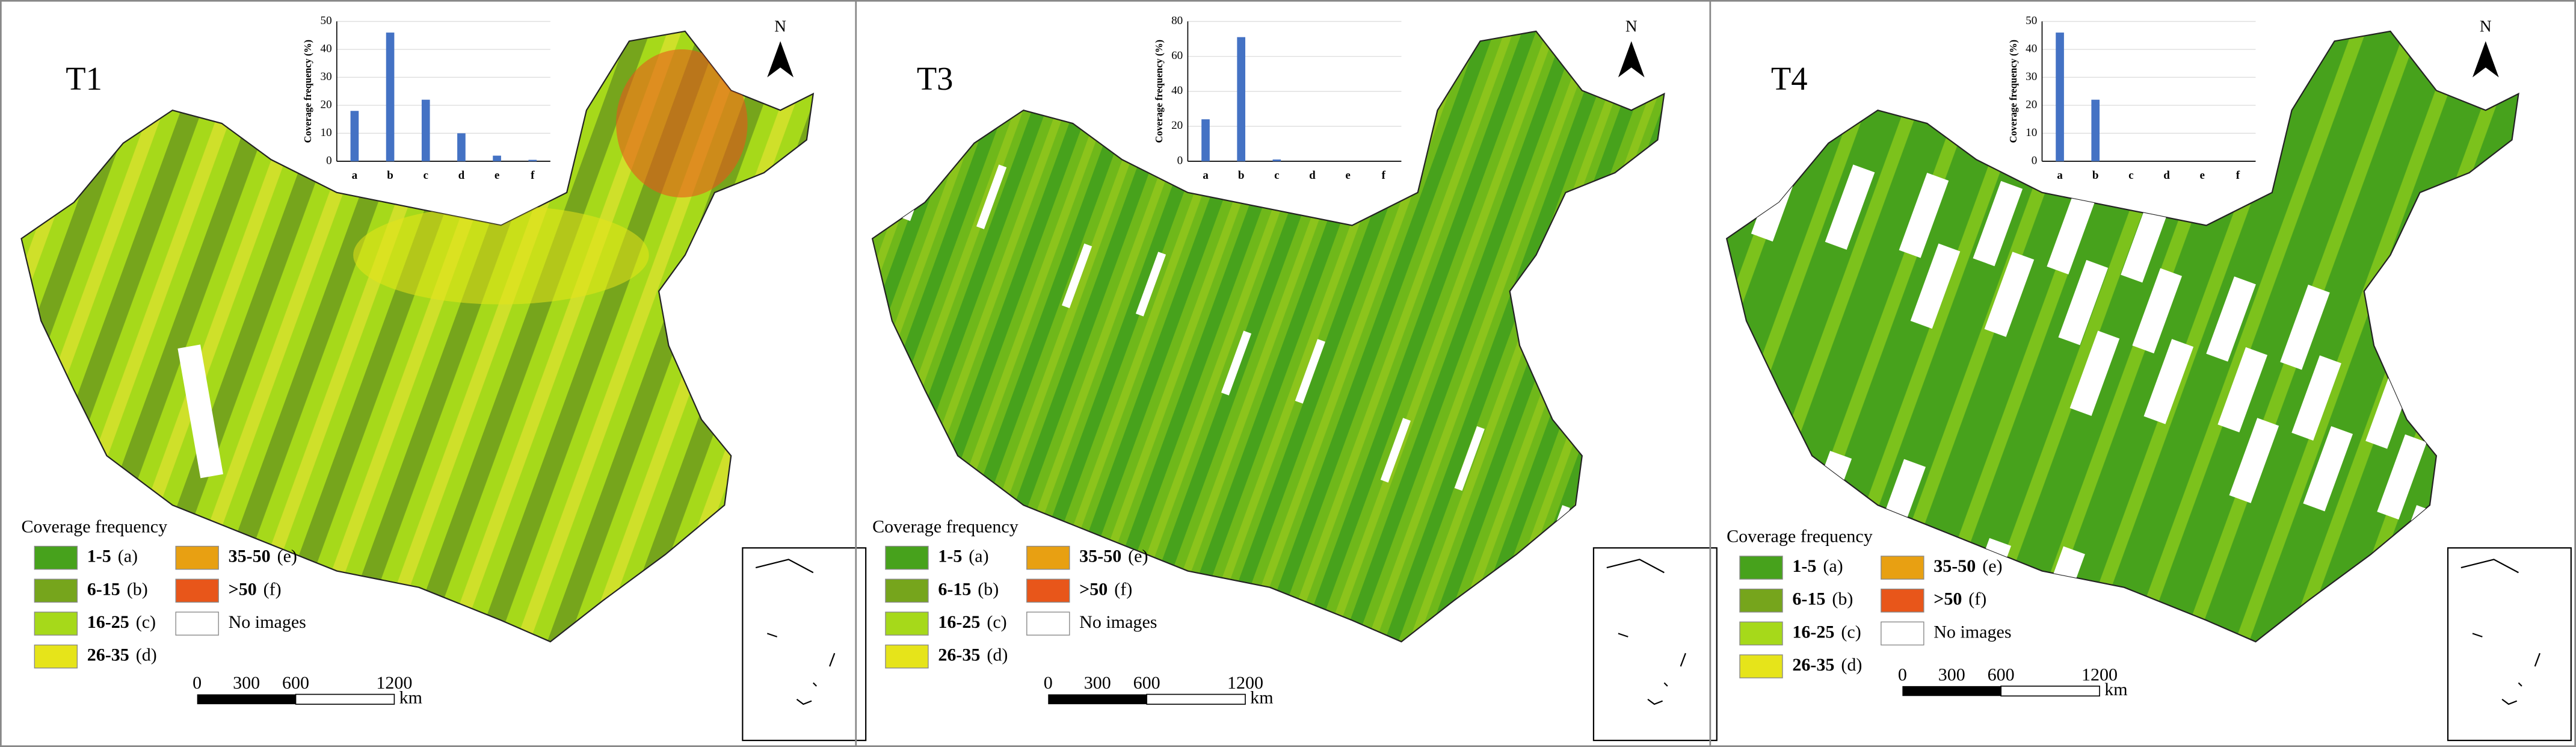  I want to click on y-tick-label: 60, so click(1177, 55).